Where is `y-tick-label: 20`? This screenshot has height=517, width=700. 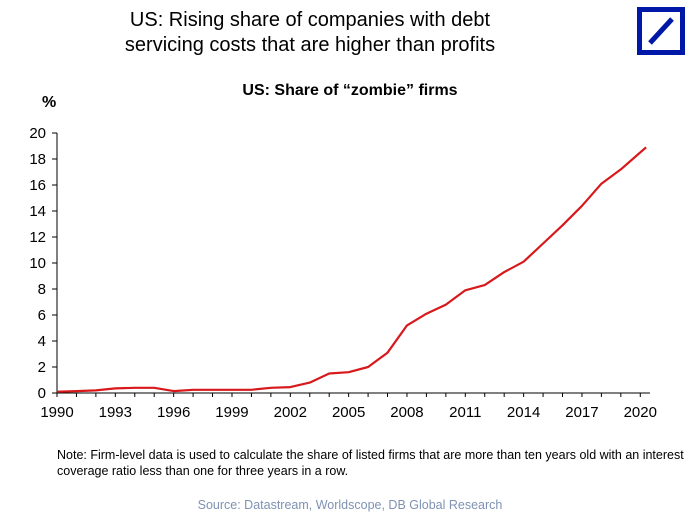
y-tick-label: 20 is located at coordinates (37, 133).